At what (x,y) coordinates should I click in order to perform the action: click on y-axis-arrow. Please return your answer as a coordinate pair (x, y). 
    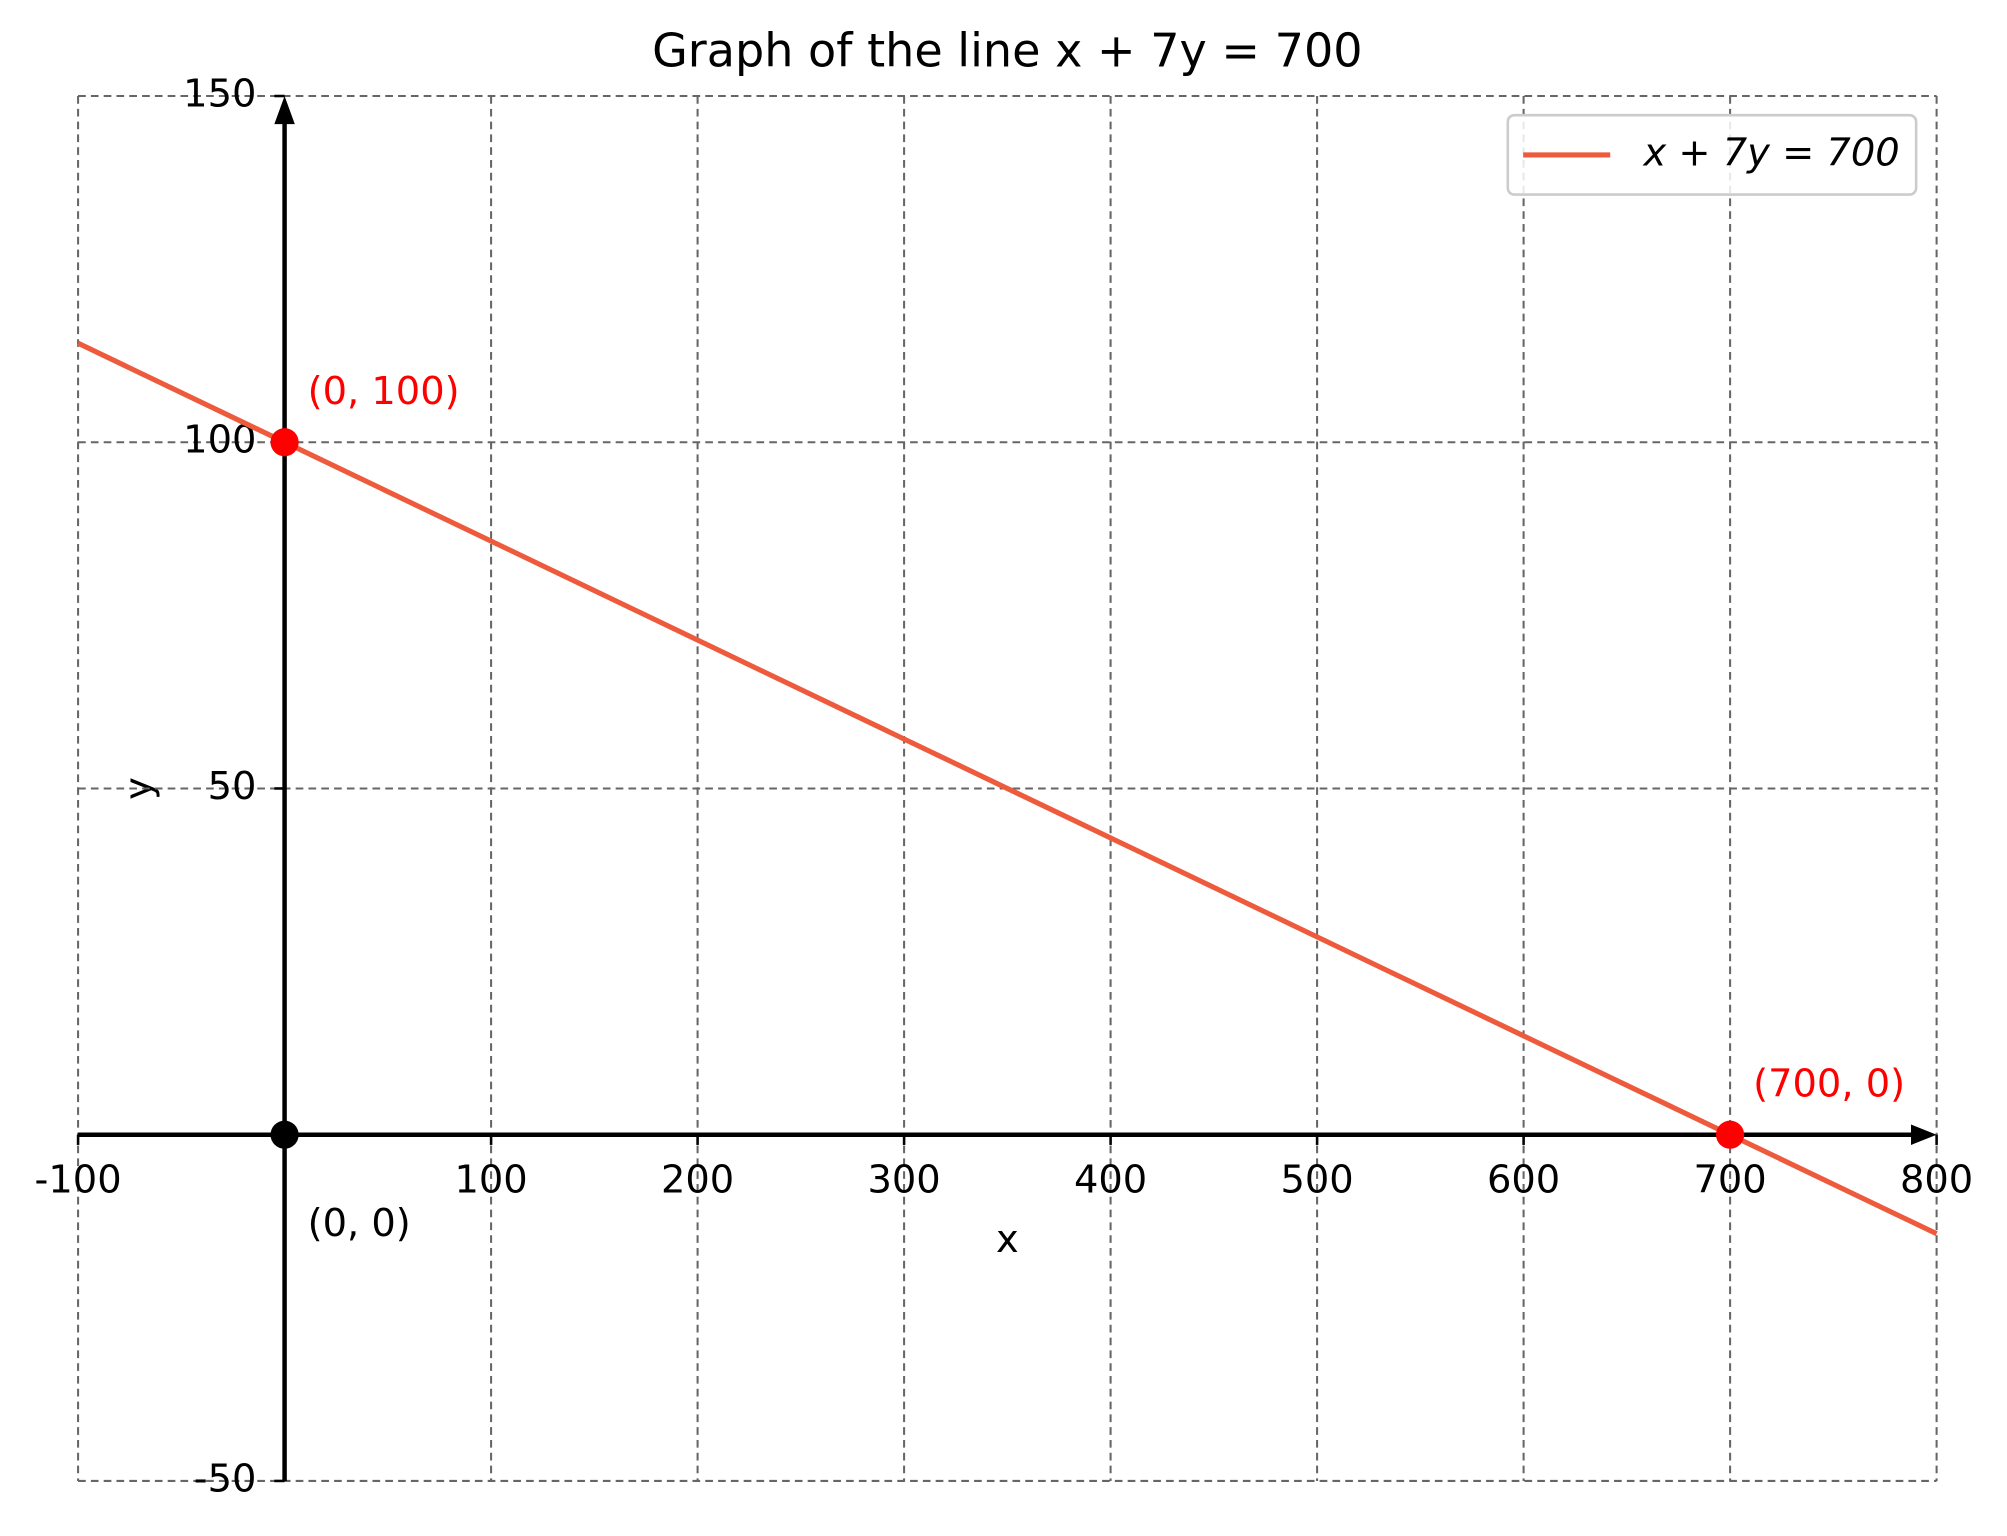
    Looking at the image, I should click on (284, 110).